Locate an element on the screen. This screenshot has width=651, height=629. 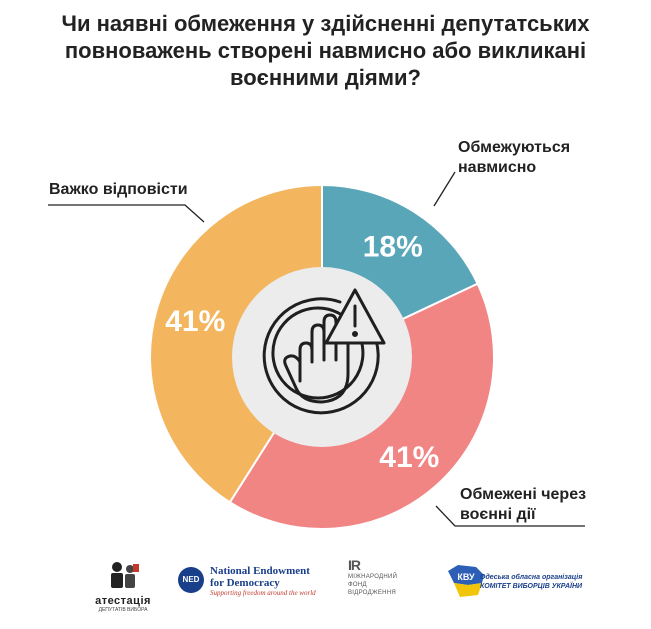
slice-label: Обмежені через is located at coordinates (523, 494).